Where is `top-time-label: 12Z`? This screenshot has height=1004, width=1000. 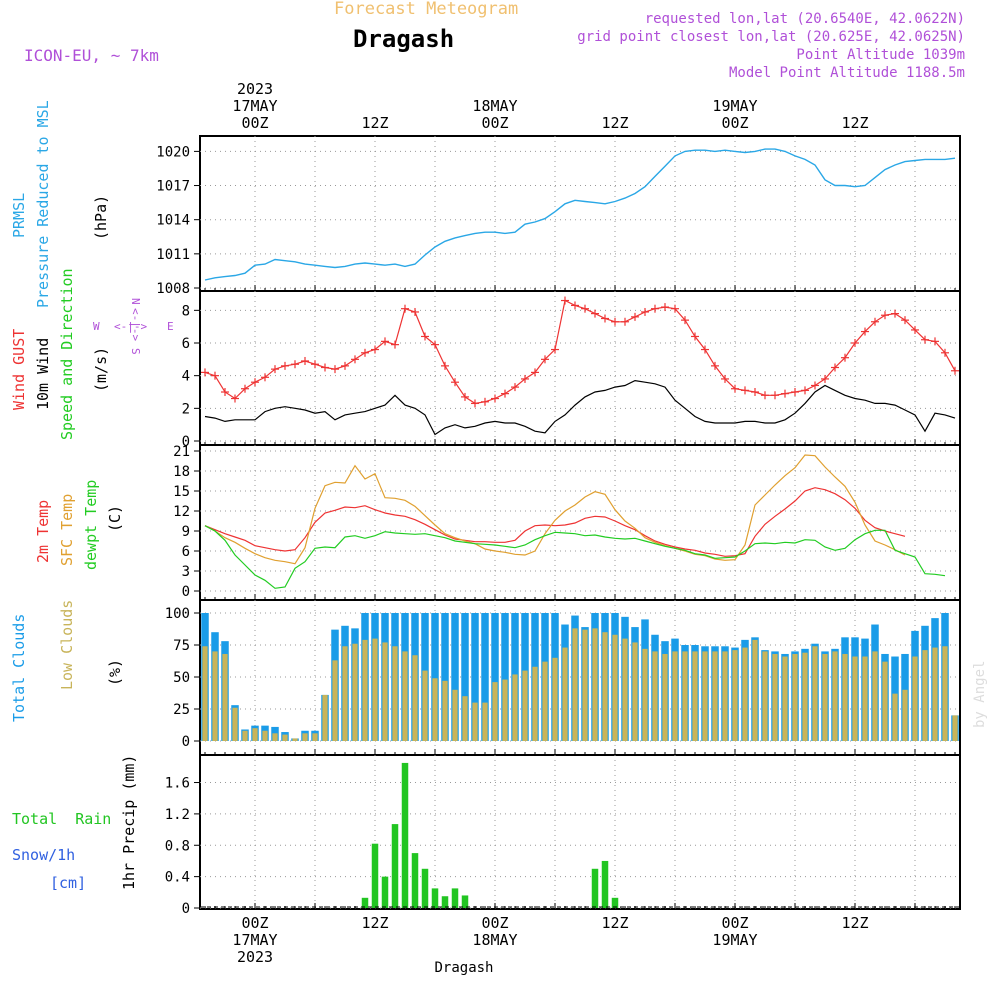
top-time-label: 12Z is located at coordinates (854, 123).